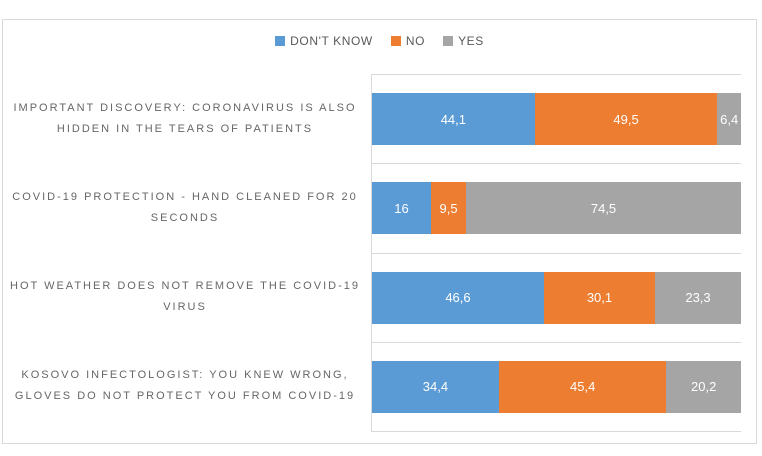 The image size is (762, 456). I want to click on legend-item-no: NO, so click(408, 41).